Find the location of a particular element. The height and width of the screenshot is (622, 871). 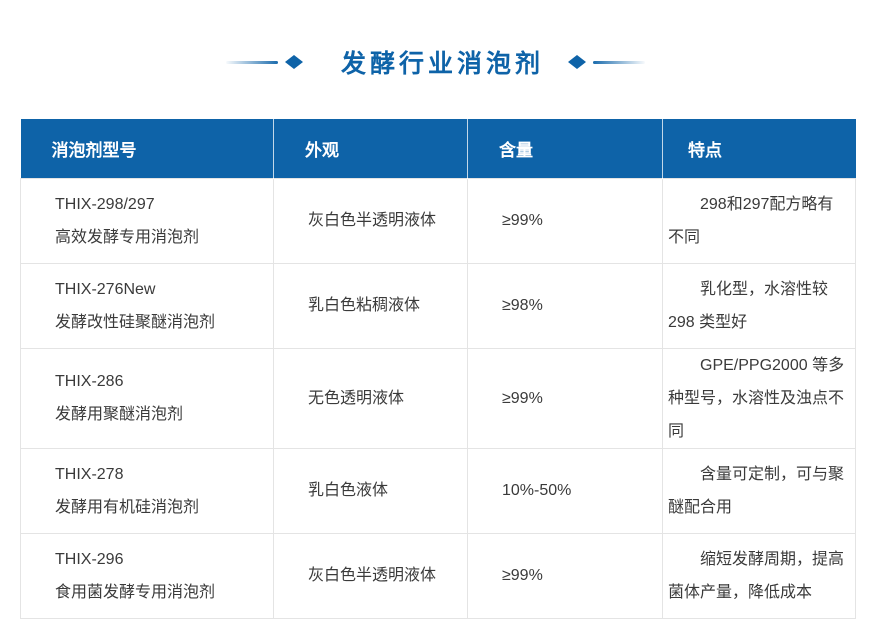

appearance-cell: 乳白色液体 is located at coordinates (370, 490).